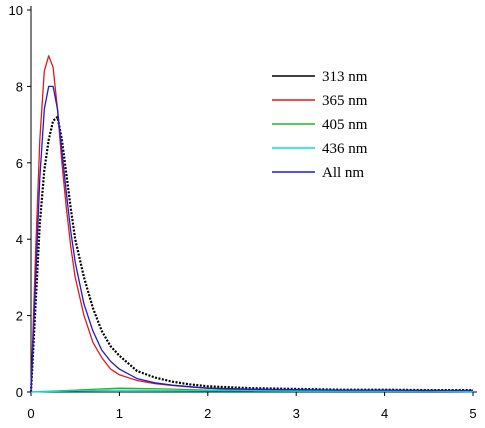 Image resolution: width=485 pixels, height=428 pixels. Describe the element at coordinates (472, 413) in the screenshot. I see `x-tick-label: 5` at that location.